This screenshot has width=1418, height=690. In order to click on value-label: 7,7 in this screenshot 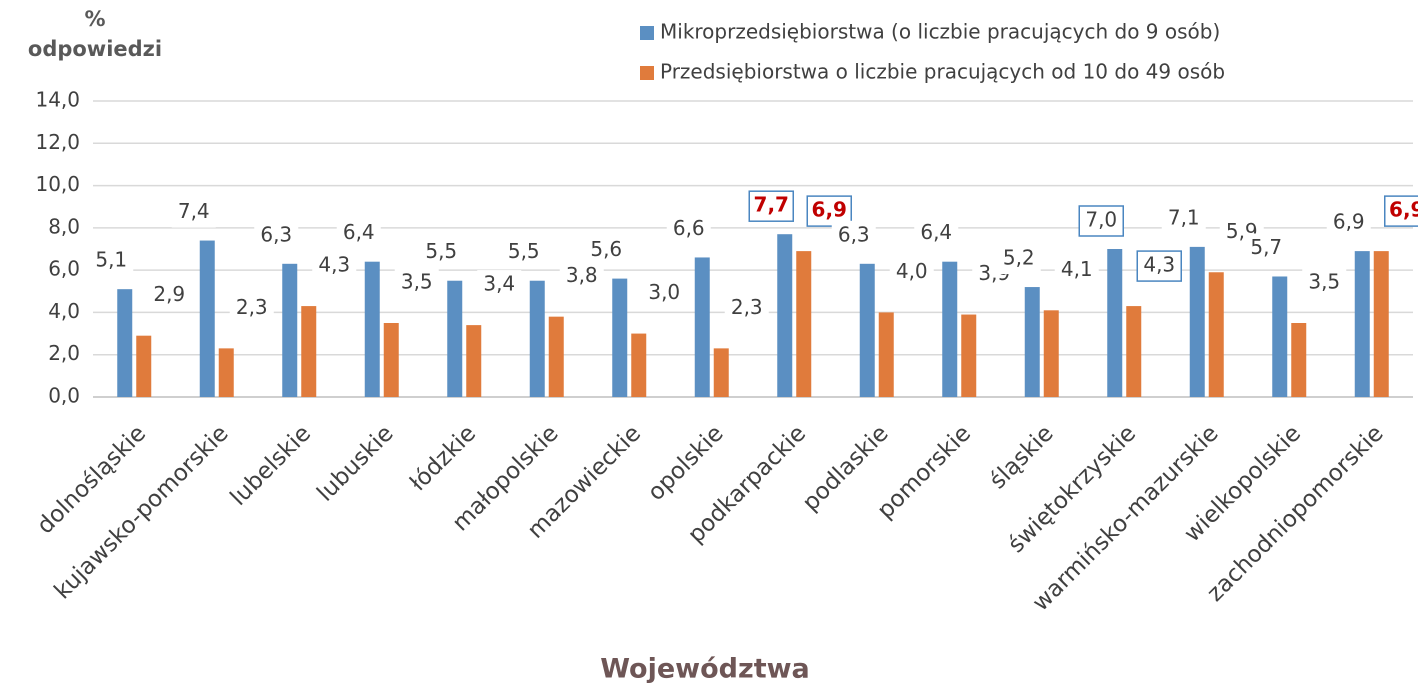, I will do `click(771, 205)`.